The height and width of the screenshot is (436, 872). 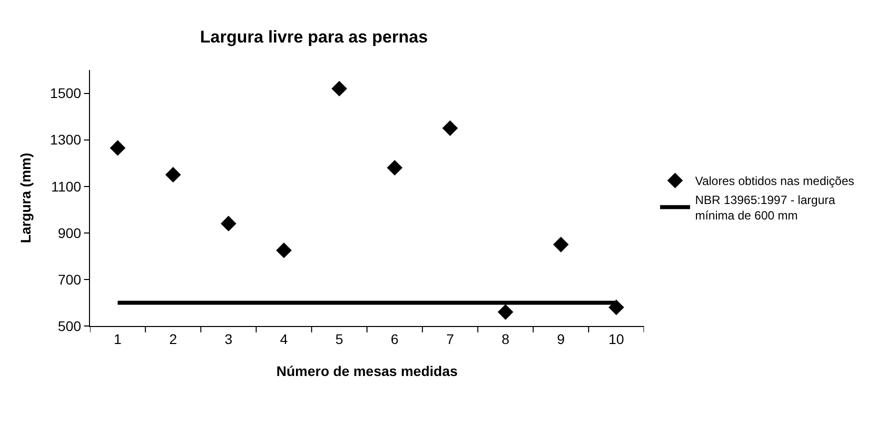 I want to click on y-tick-label: 1300, so click(x=66, y=140).